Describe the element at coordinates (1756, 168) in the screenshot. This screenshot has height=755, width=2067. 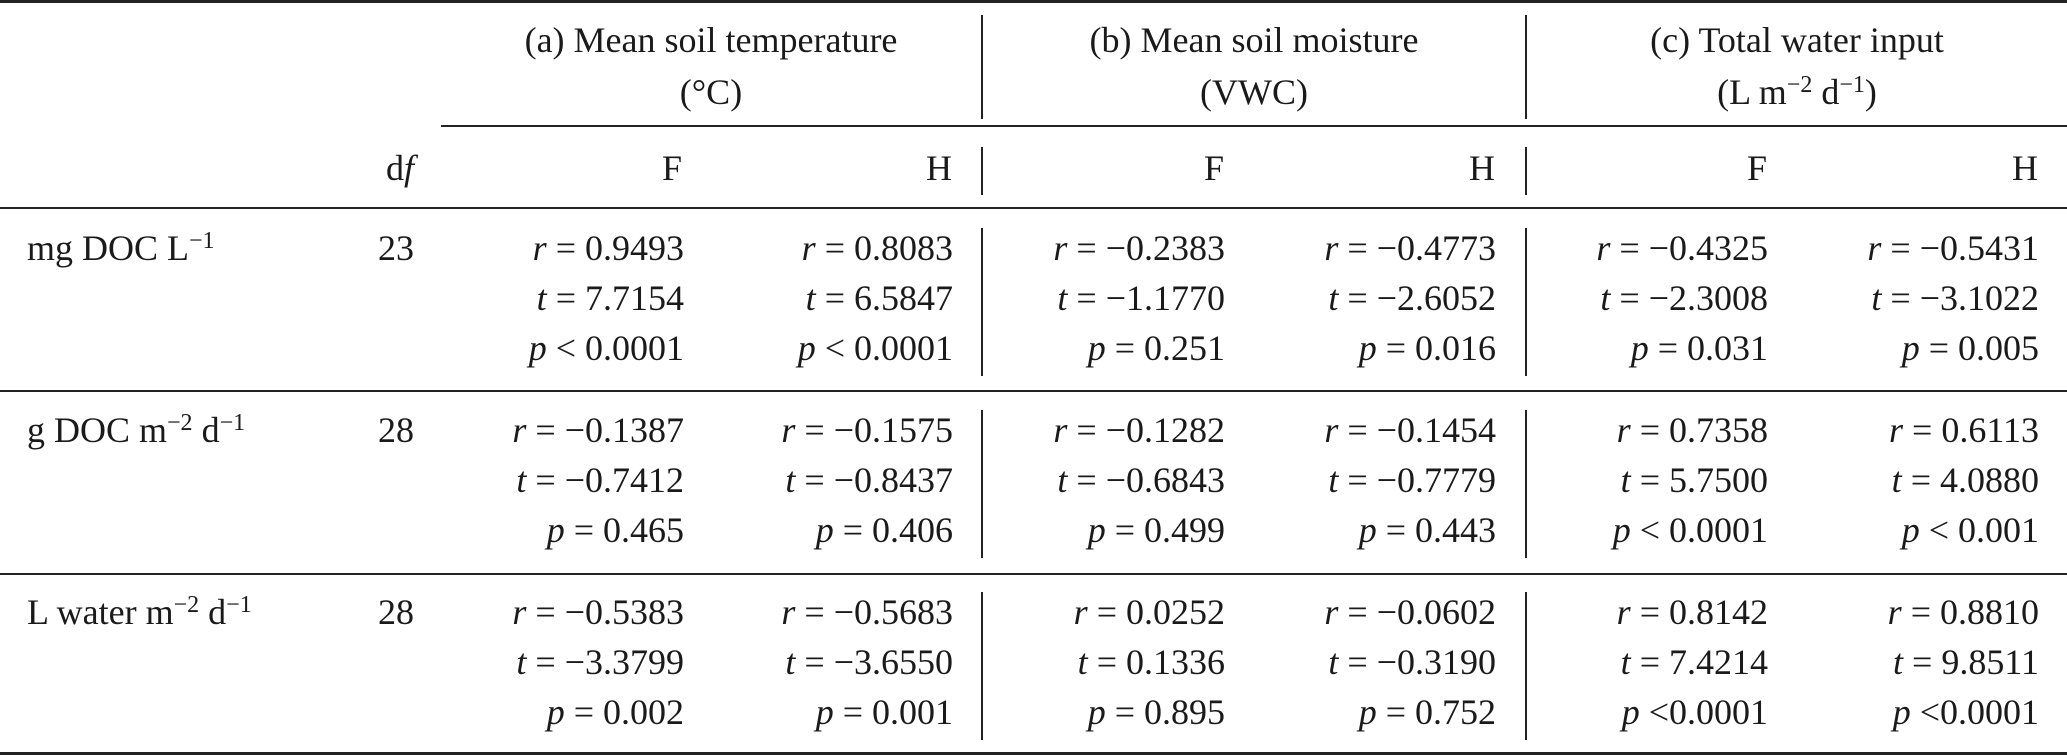
I see `column-header-water-f: F` at that location.